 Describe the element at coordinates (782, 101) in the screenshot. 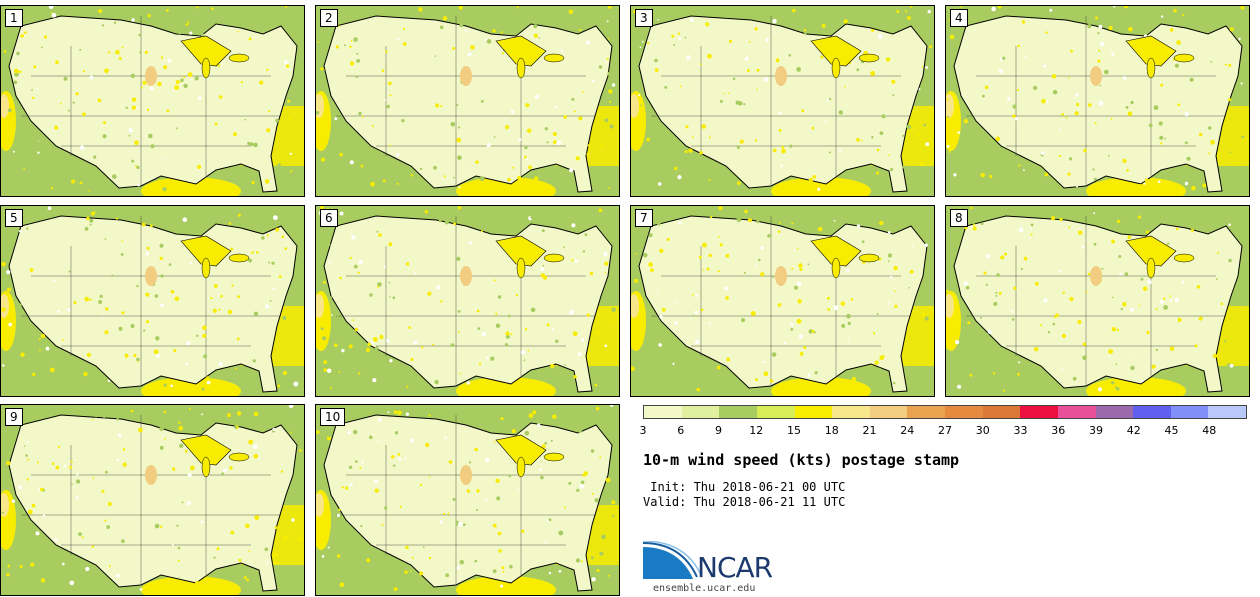

I see `postage-stamp-panel-3: 3` at that location.